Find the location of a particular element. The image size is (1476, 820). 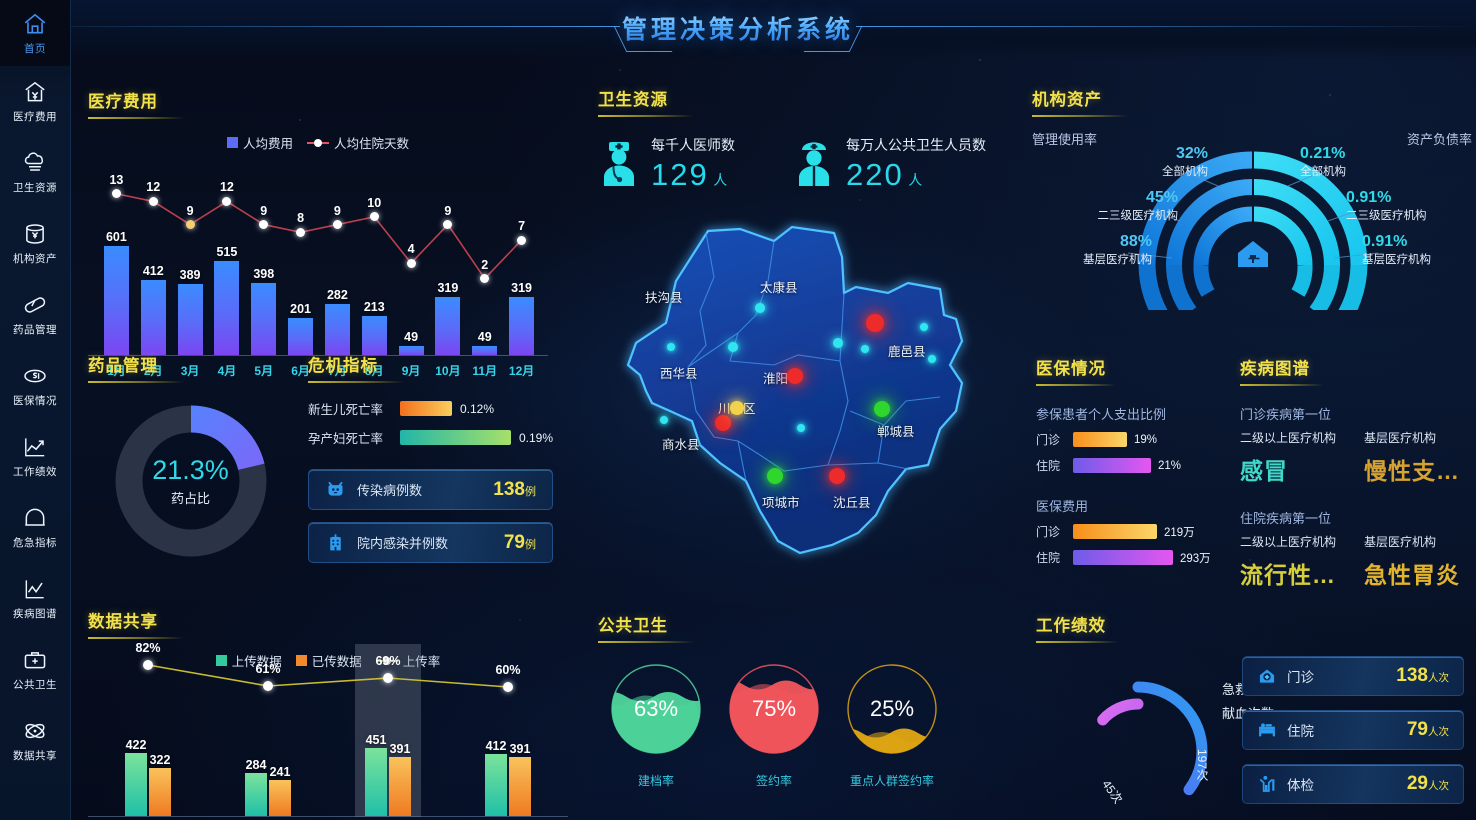

gauge-value: 0.91% is located at coordinates (1369, 197).